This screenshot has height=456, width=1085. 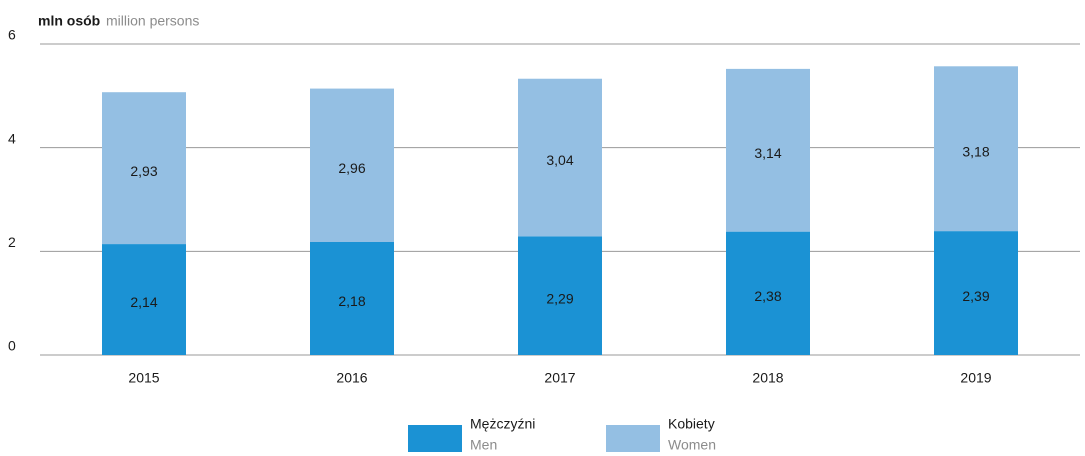 I want to click on x-tick-label: 2016, so click(x=351, y=378).